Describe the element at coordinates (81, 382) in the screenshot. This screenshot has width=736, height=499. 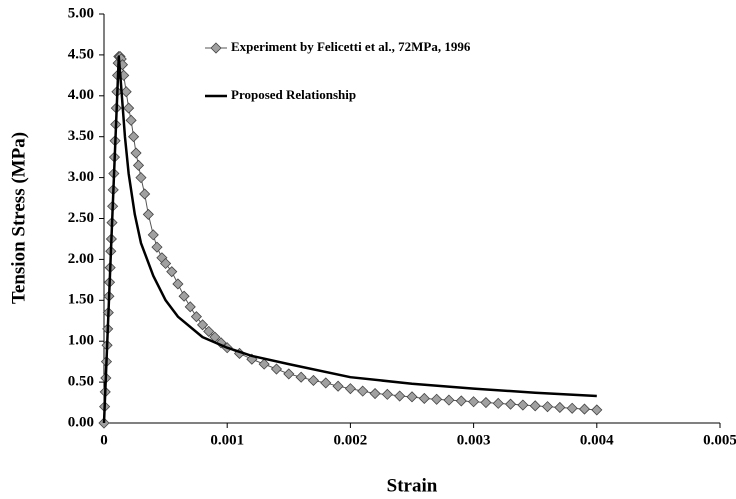
I see `y-tick-label: 0.50` at that location.